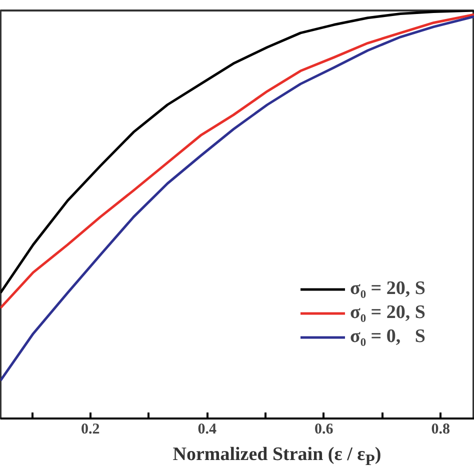 Image resolution: width=474 pixels, height=474 pixels. I want to click on x-tick-label: 0.4, so click(208, 430).